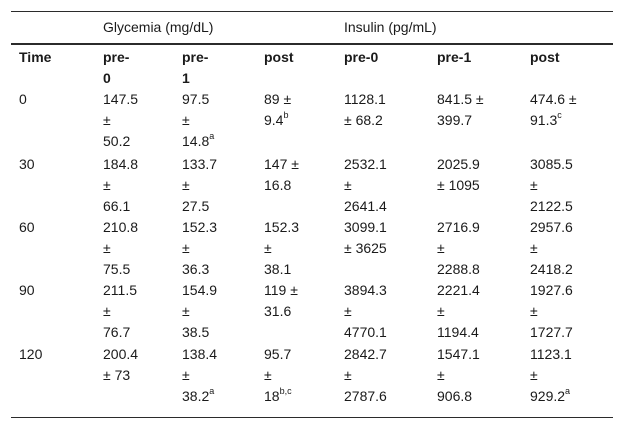 The image size is (624, 431). What do you see at coordinates (454, 57) in the screenshot?
I see `column-header-insulin-pre1: pre-1` at bounding box center [454, 57].